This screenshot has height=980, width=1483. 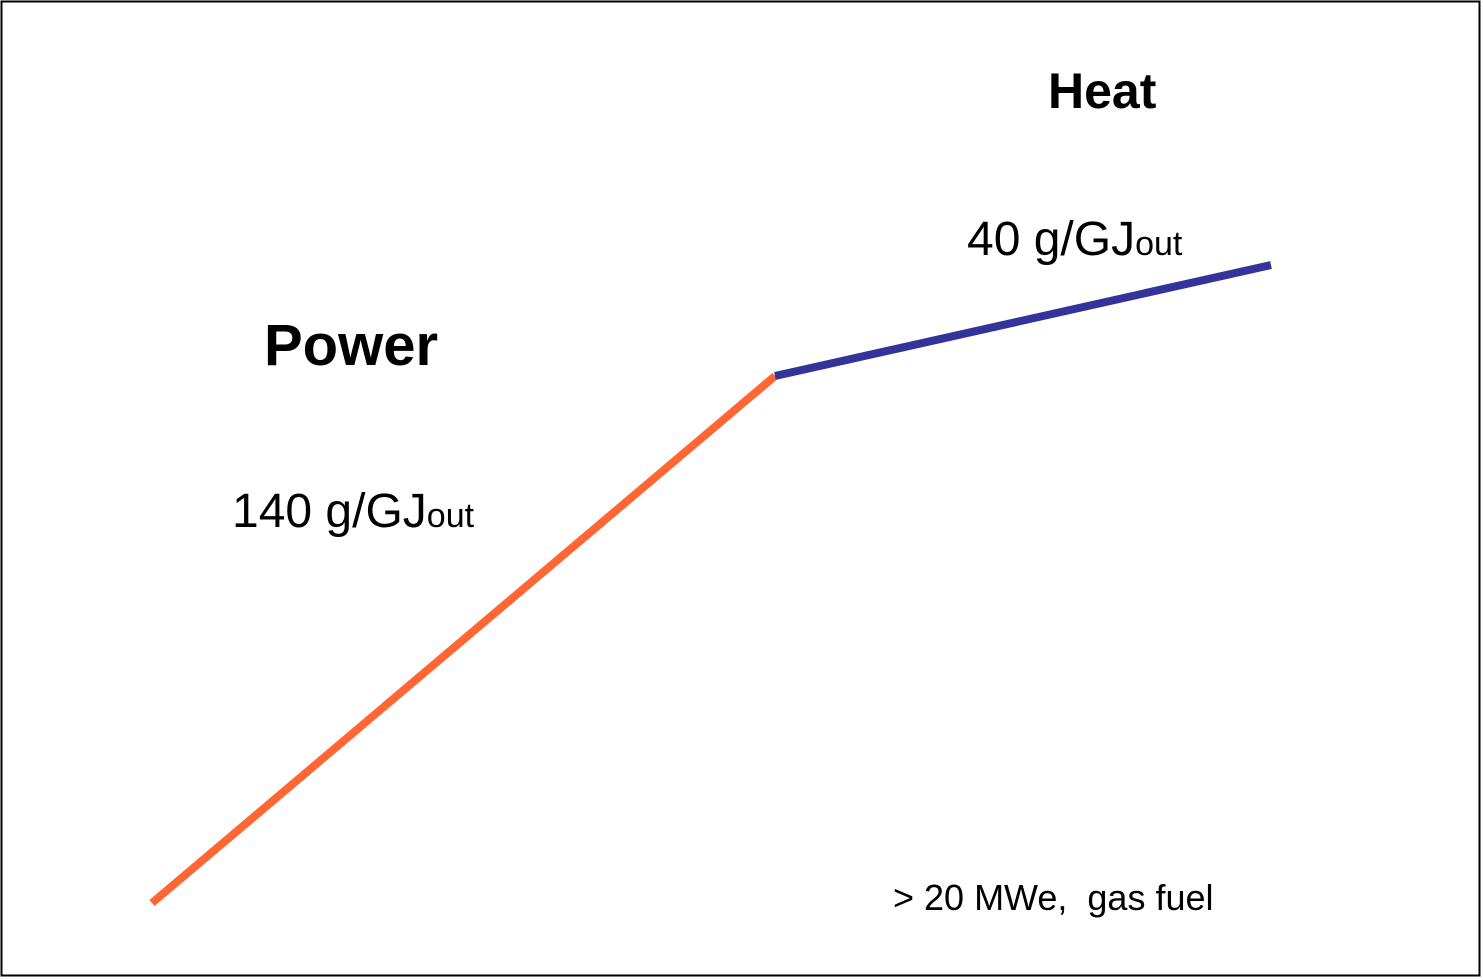 What do you see at coordinates (451, 516) in the screenshot?
I see `power-rate-subscript: out` at bounding box center [451, 516].